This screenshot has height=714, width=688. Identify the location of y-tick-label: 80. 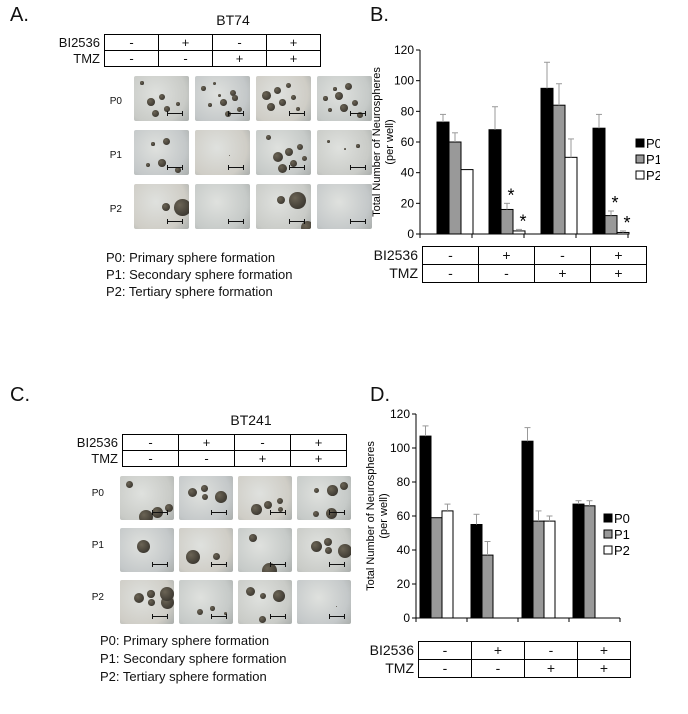
(404, 482).